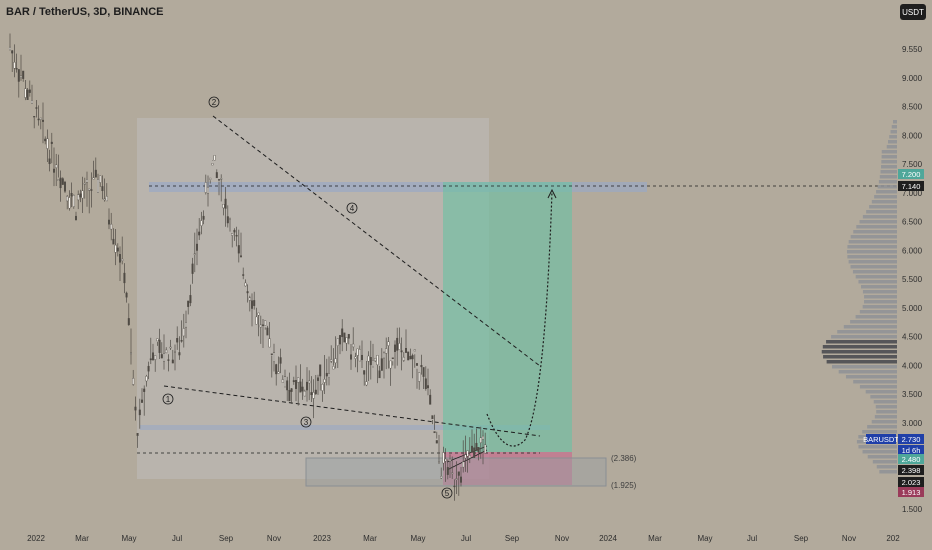  I want to click on projection-path, so click(519, 318).